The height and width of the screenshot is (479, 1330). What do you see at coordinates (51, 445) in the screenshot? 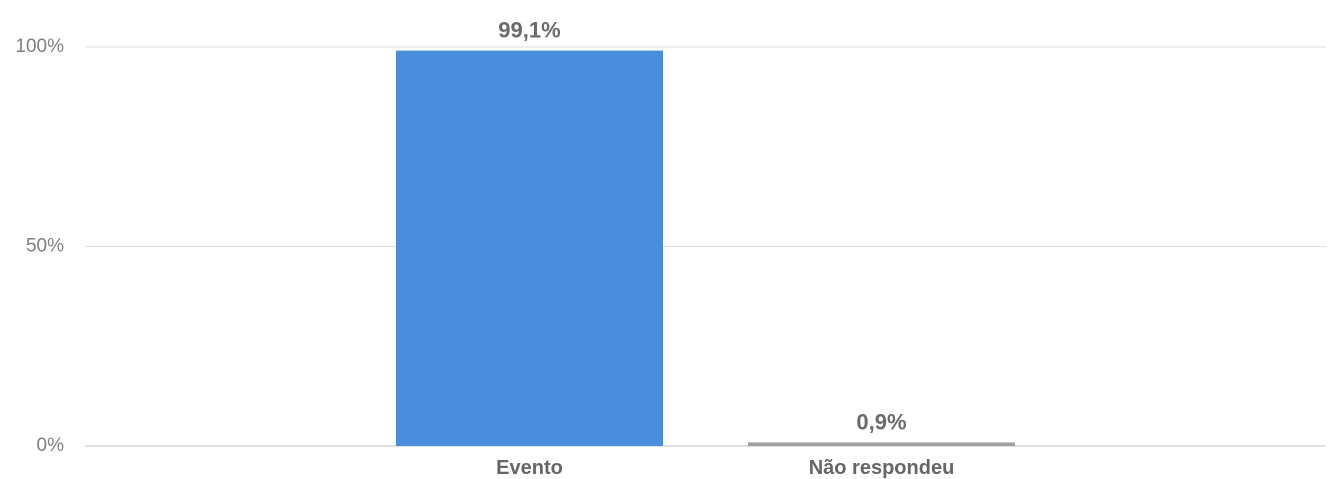
I see `y-tick-label: 0%` at bounding box center [51, 445].